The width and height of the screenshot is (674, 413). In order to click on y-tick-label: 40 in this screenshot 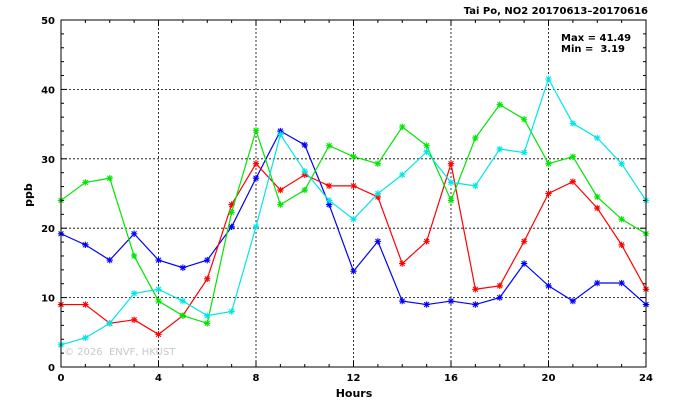, I will do `click(48, 90)`.